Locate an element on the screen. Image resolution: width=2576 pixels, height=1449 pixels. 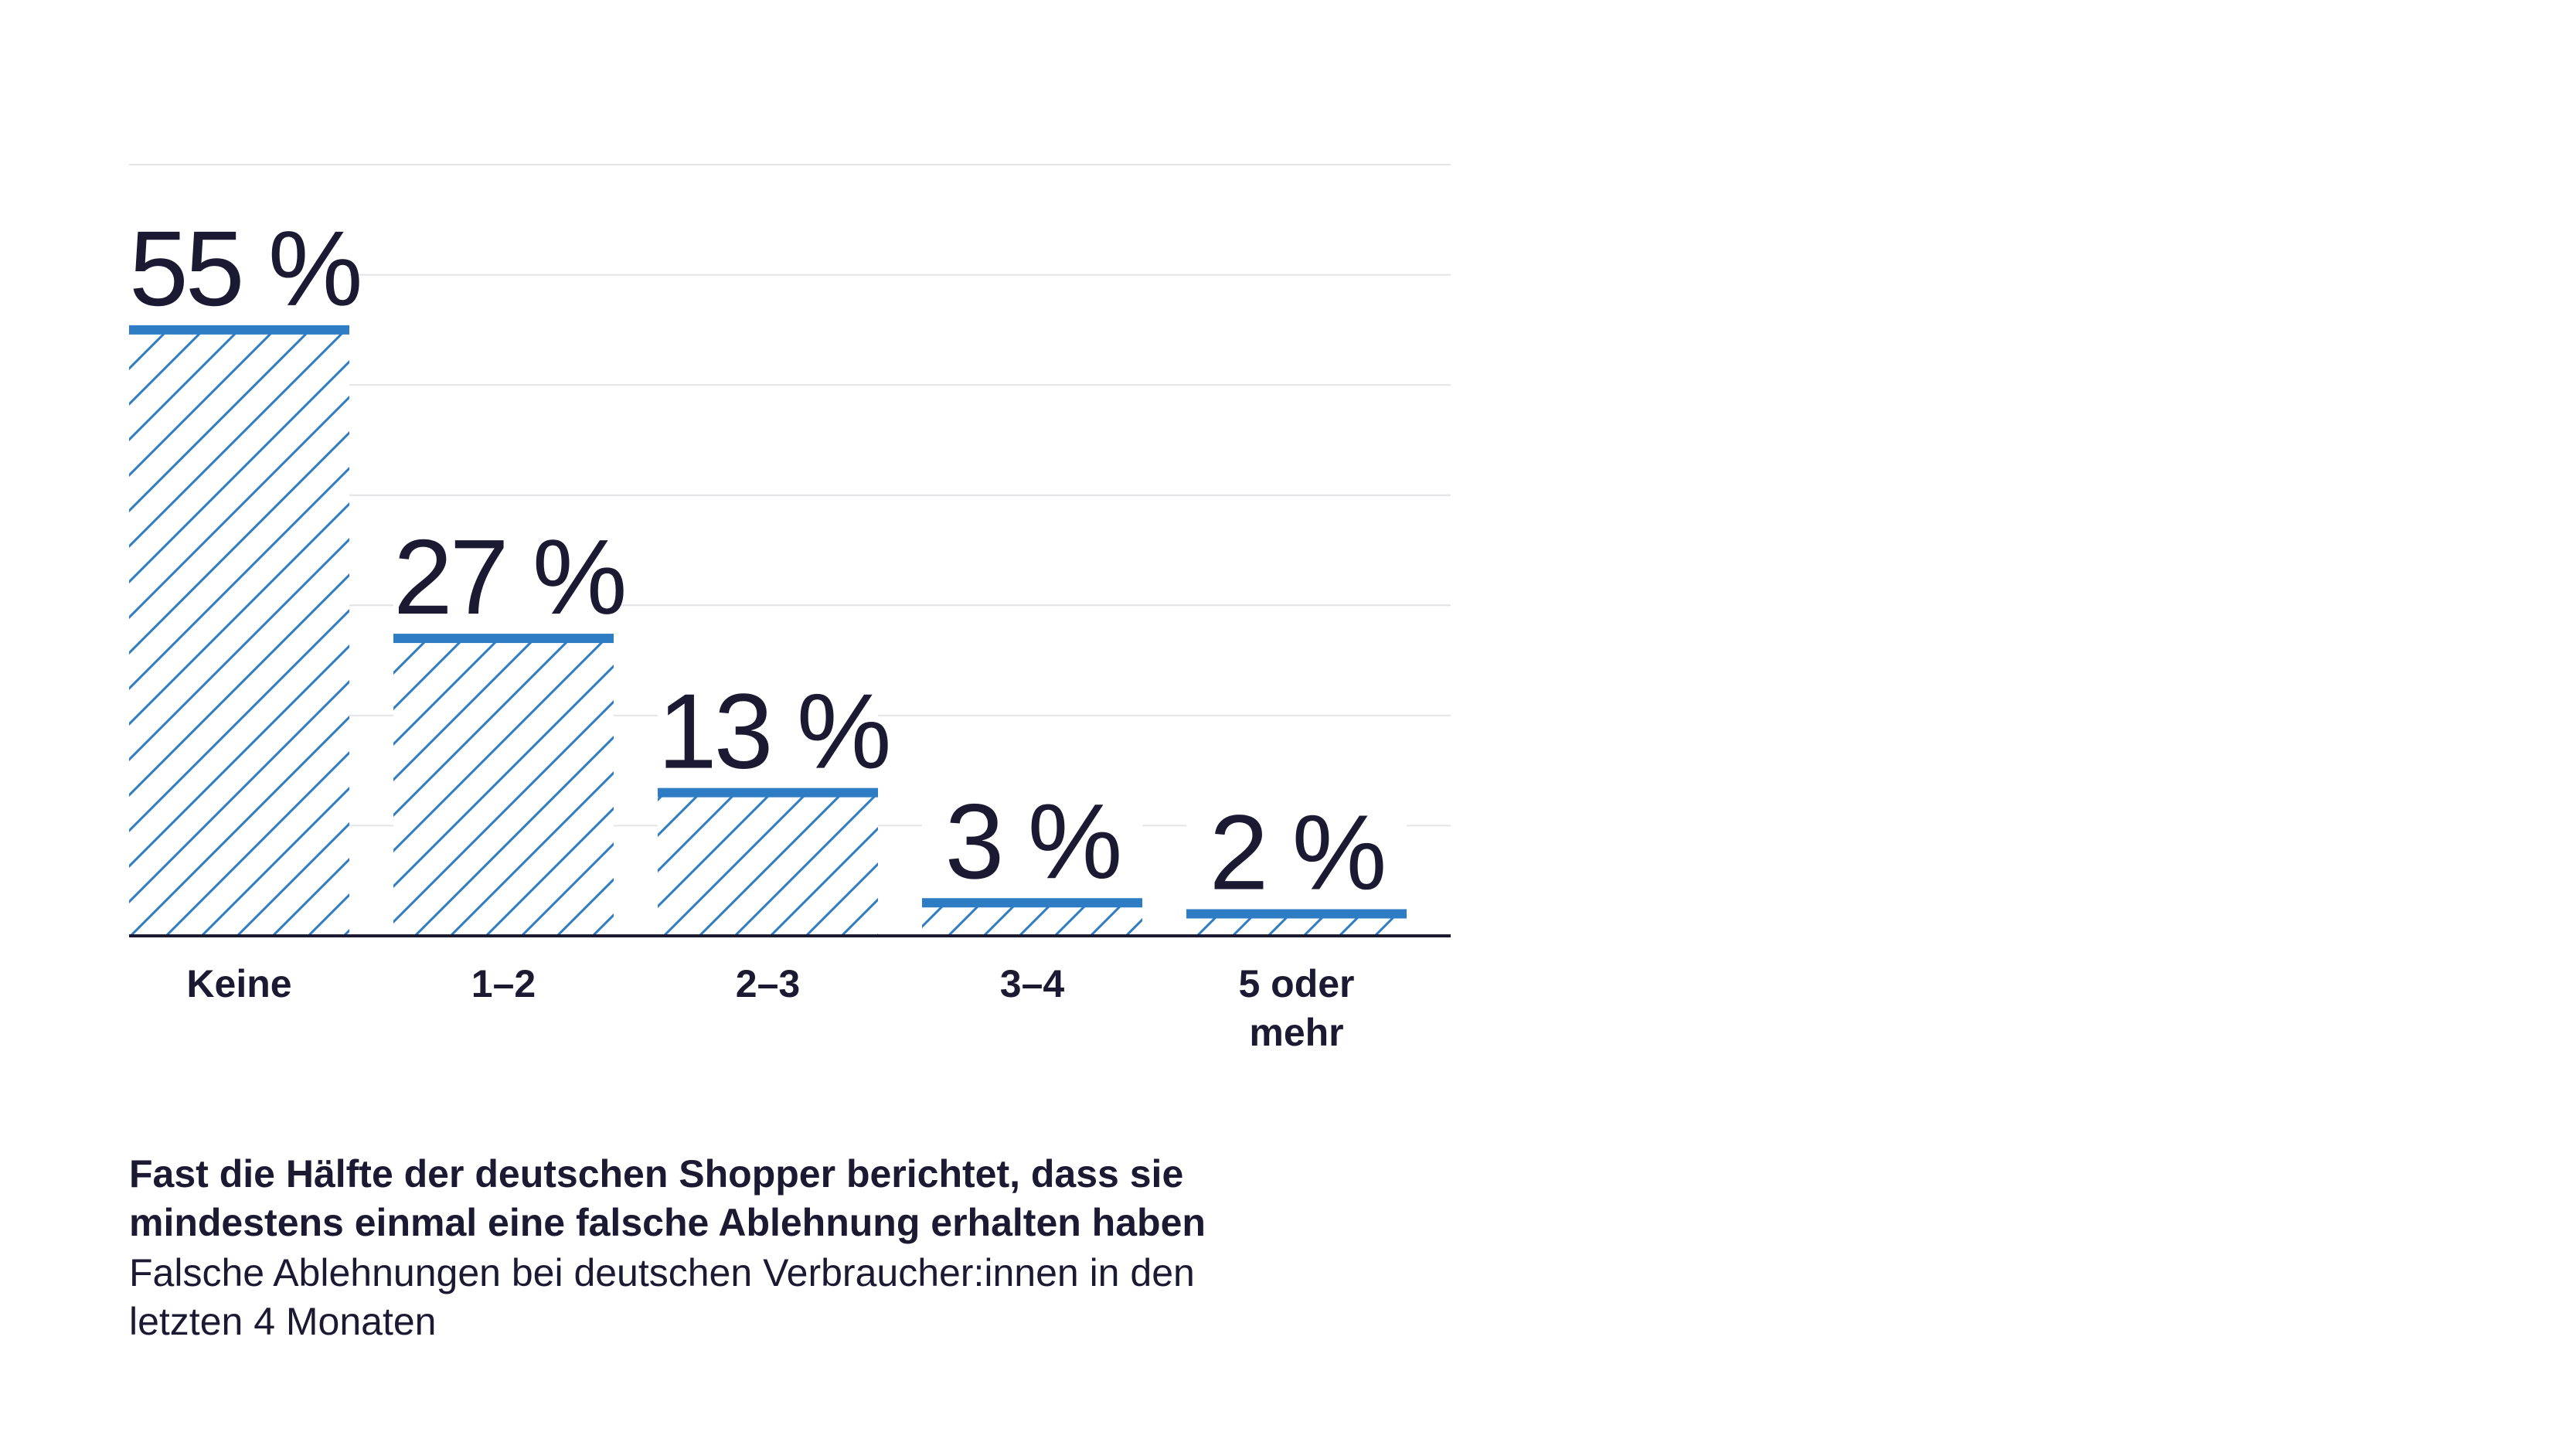
data-label: 55 % is located at coordinates (244, 268).